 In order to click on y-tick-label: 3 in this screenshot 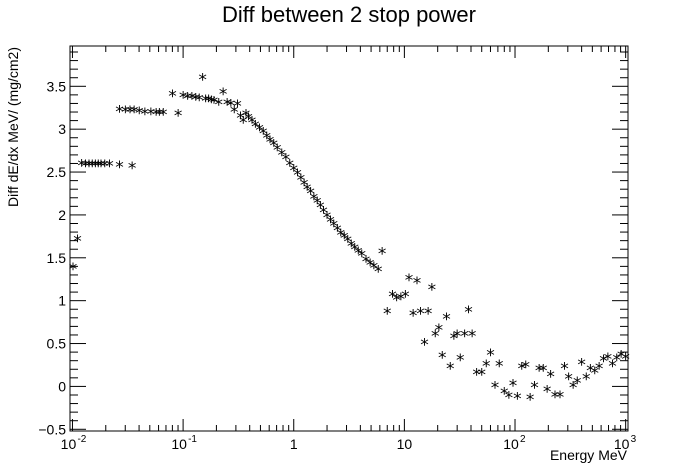, I will do `click(62, 129)`.